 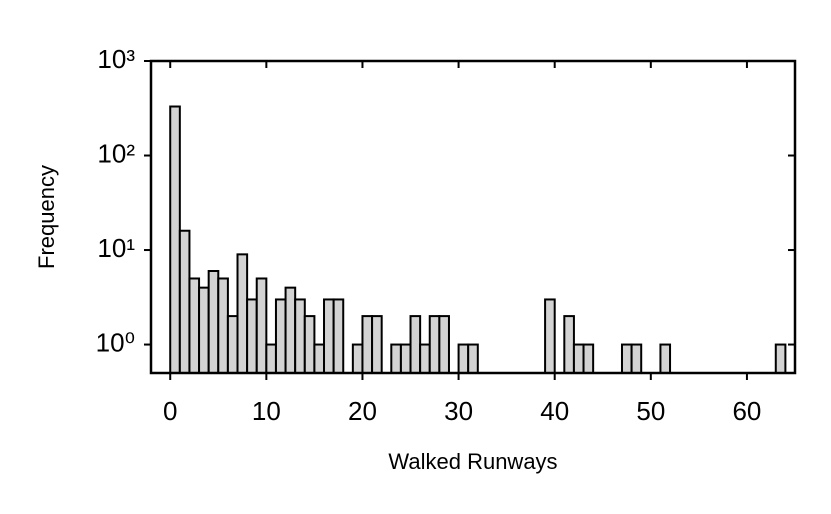 What do you see at coordinates (266, 411) in the screenshot?
I see `x-tick-label: 10` at bounding box center [266, 411].